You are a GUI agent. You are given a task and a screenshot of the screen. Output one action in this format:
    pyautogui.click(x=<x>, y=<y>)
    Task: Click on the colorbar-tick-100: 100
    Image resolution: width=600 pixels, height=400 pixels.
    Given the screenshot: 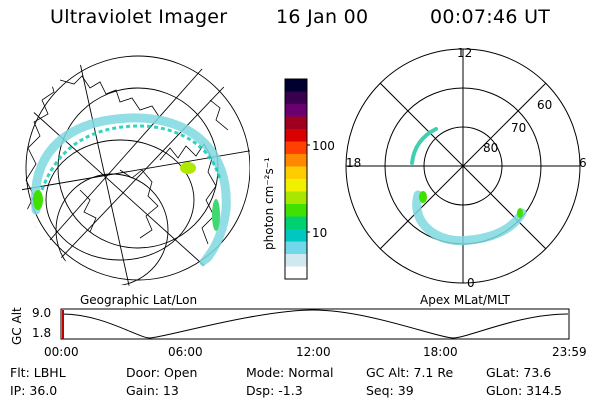 What is the action you would take?
    pyautogui.click(x=323, y=146)
    